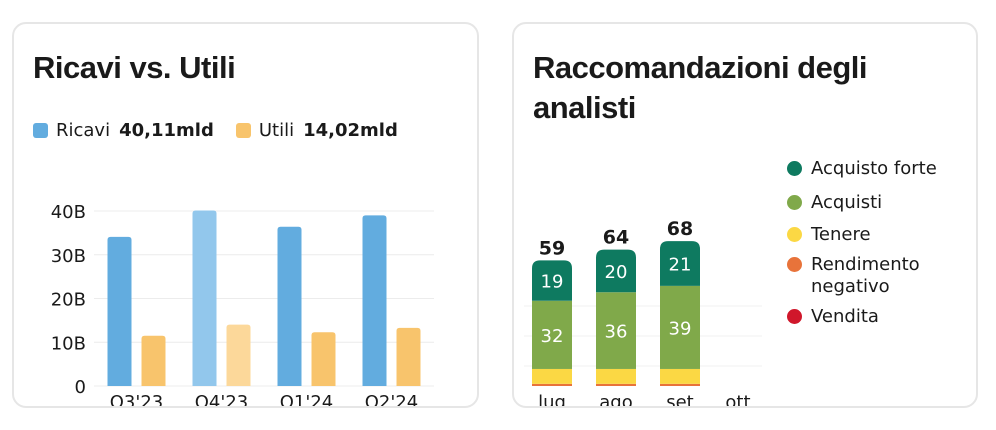 This screenshot has height=430, width=996. I want to click on legend-value-earnings: 14,02mld, so click(350, 130).